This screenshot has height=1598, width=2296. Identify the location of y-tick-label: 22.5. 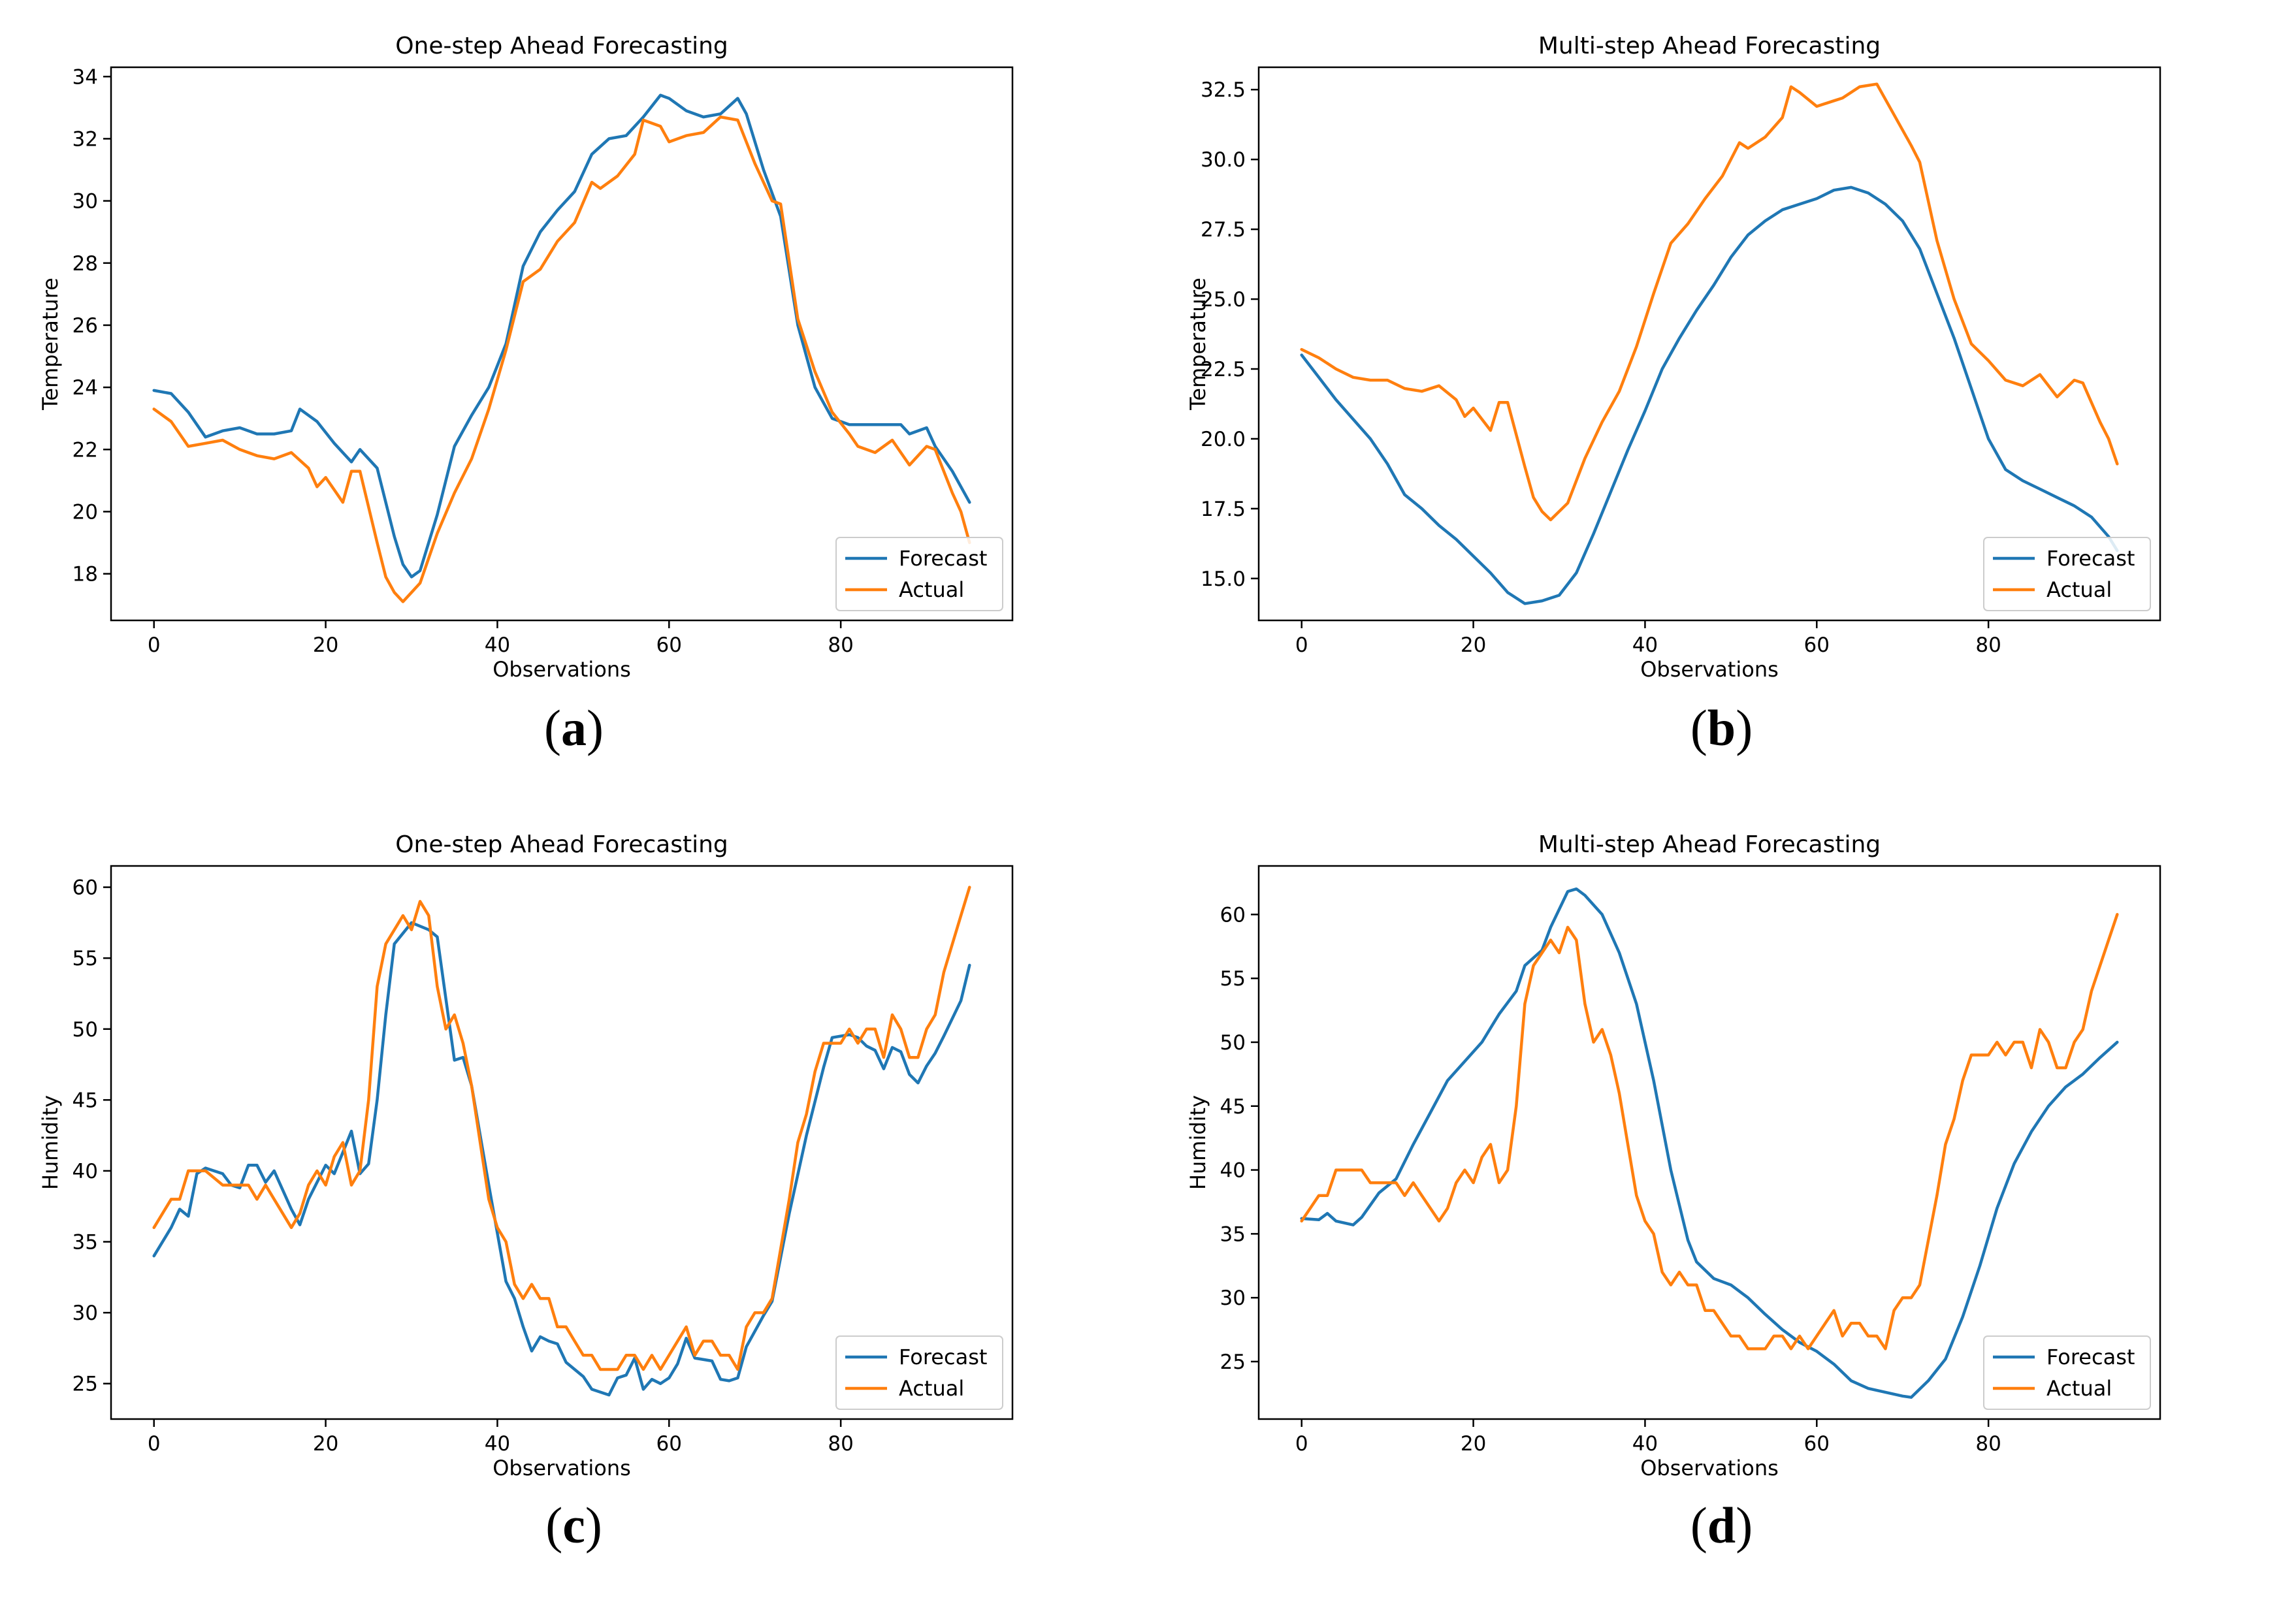
(1223, 369).